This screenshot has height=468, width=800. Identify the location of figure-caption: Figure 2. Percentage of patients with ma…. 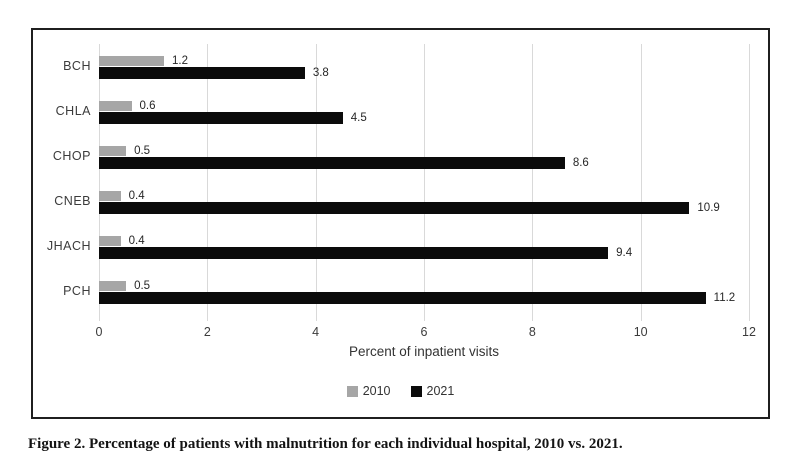
(325, 444).